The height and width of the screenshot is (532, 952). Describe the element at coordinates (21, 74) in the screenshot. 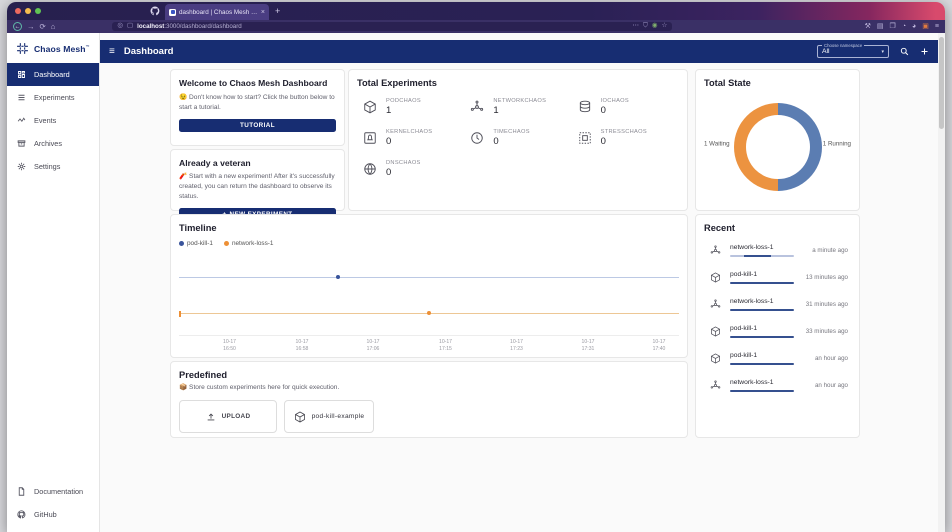

I see `dashboard-icon` at that location.